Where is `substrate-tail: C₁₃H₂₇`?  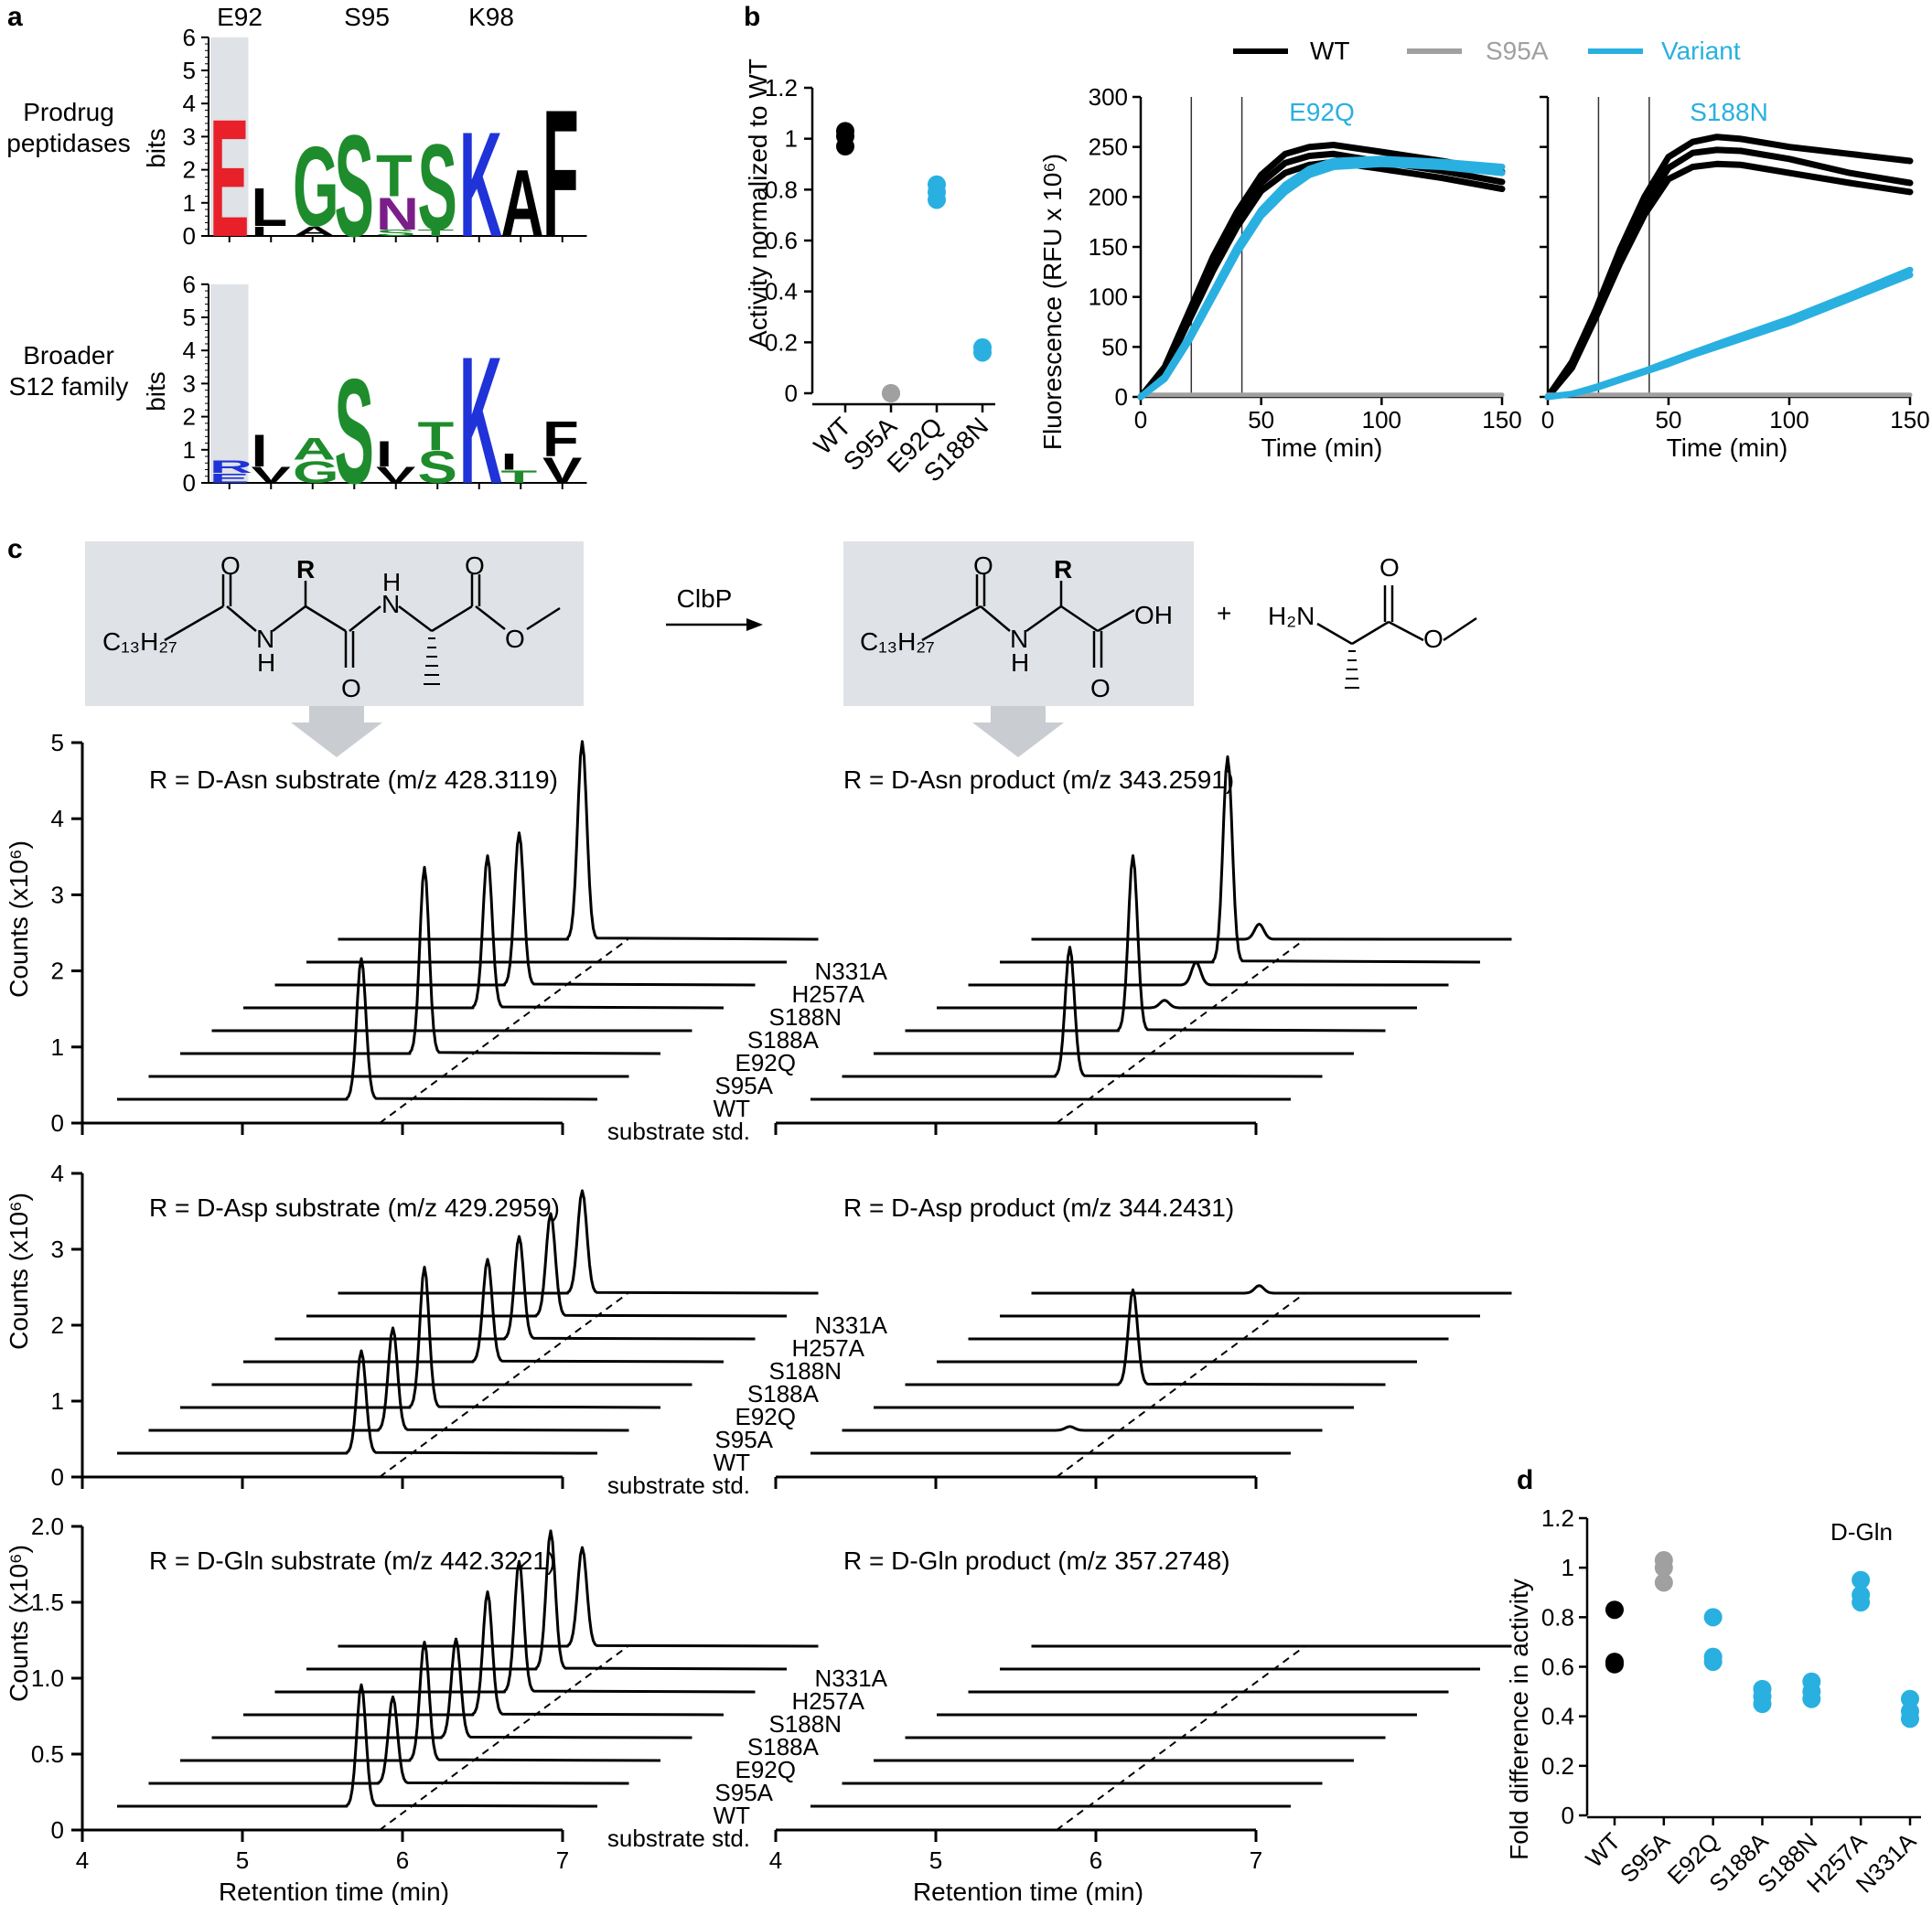 substrate-tail: C₁₃H₂₇ is located at coordinates (140, 641).